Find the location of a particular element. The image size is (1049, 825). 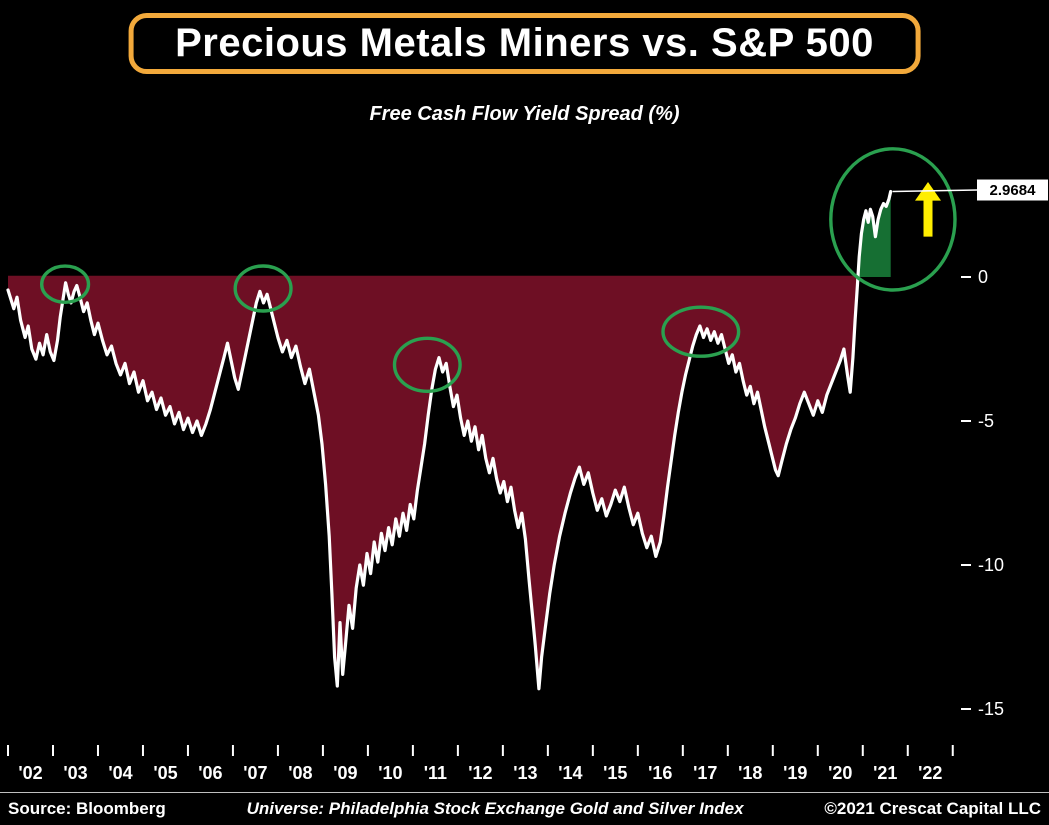

chart-title-box: Precious Metals Miners vs. S&P 500 is located at coordinates (524, 43).